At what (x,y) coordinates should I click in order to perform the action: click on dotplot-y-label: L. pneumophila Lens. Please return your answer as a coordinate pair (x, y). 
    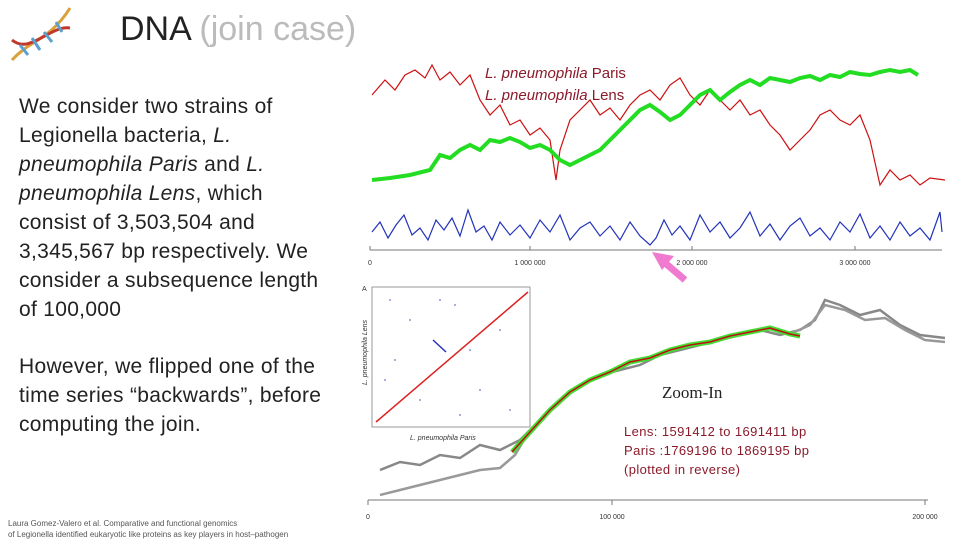
    Looking at the image, I should click on (365, 352).